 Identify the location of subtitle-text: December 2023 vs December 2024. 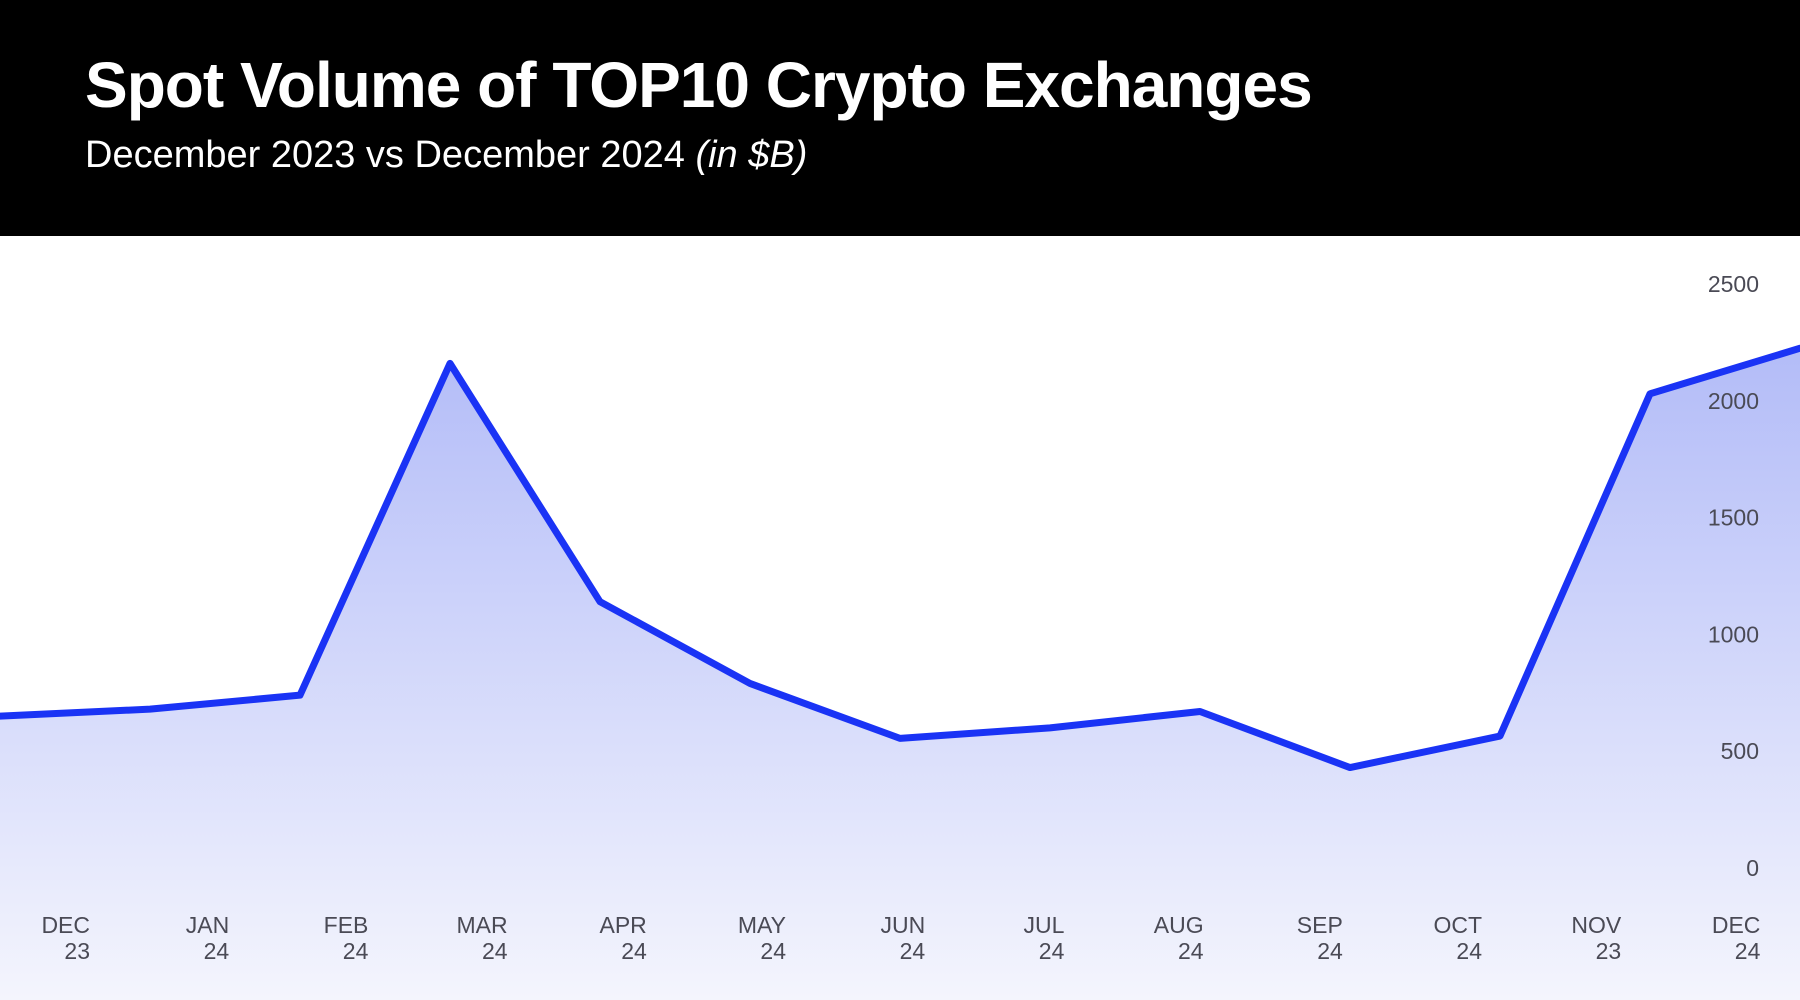
(385, 155).